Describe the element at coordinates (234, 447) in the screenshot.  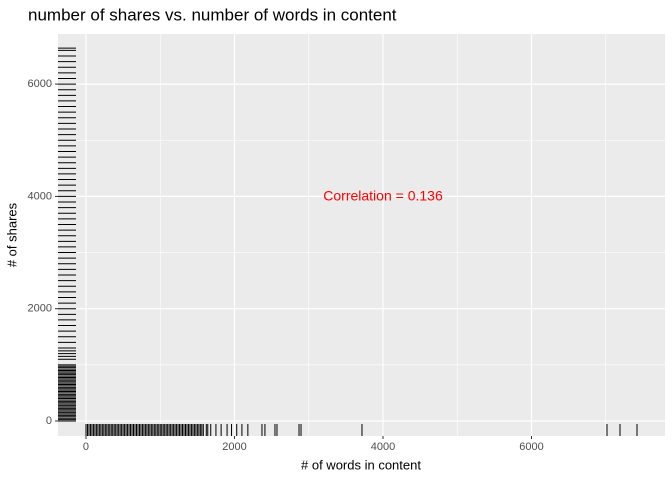
I see `x-tick-label: 2000` at that location.